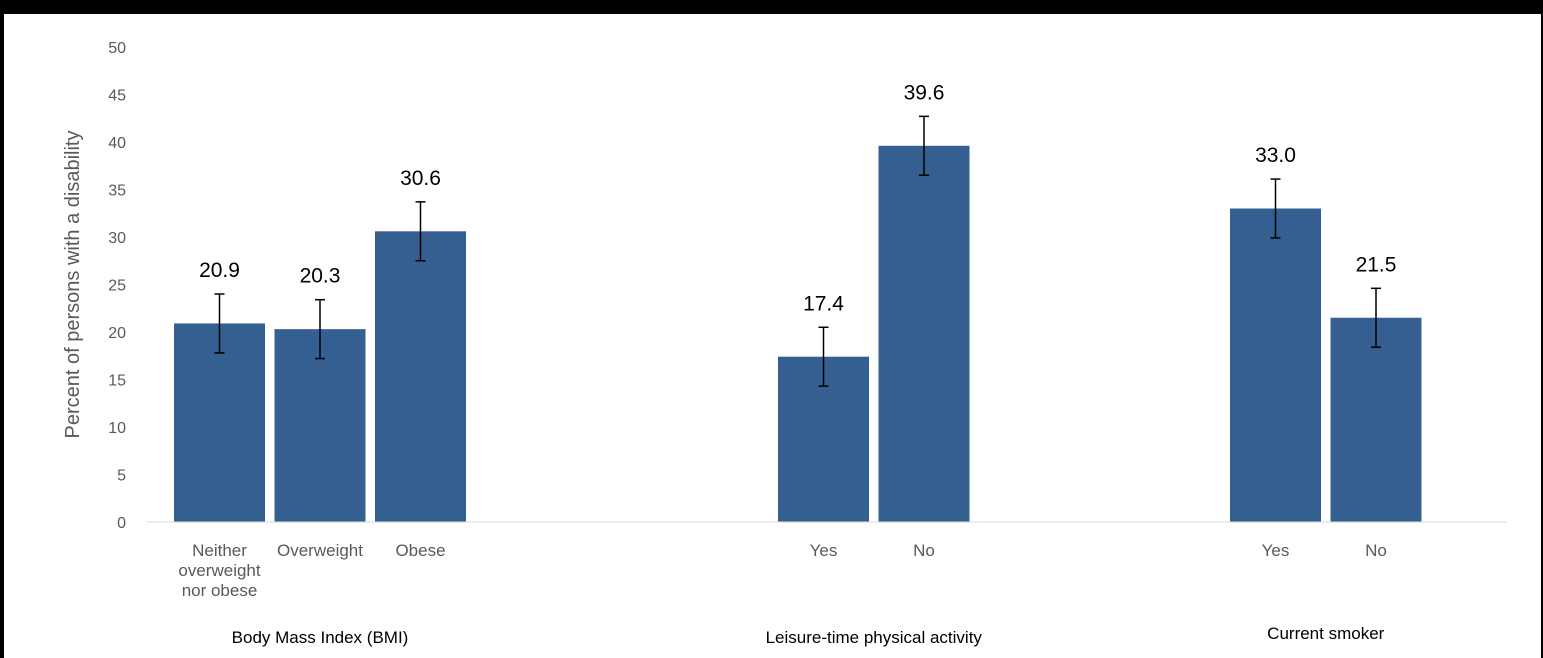 This screenshot has width=1543, height=658. What do you see at coordinates (117, 96) in the screenshot?
I see `y-tick-label: 45` at bounding box center [117, 96].